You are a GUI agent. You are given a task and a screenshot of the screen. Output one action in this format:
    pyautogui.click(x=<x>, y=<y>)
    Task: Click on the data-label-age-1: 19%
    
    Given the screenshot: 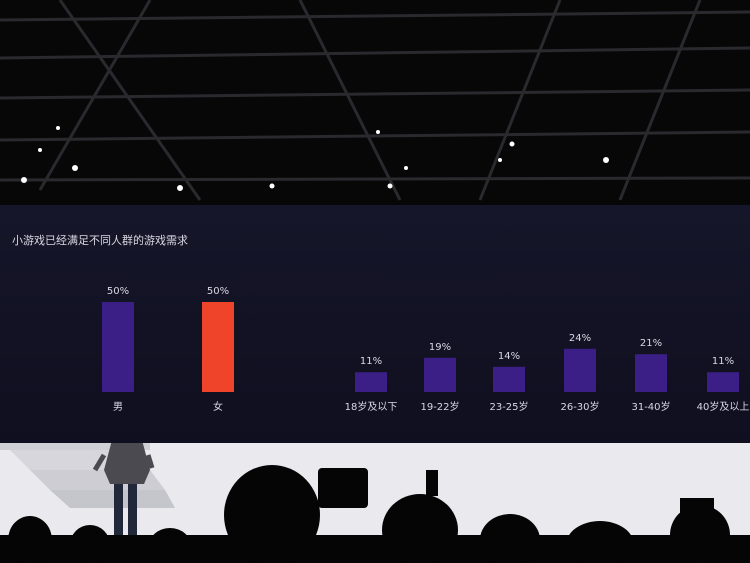 What is the action you would take?
    pyautogui.click(x=440, y=347)
    